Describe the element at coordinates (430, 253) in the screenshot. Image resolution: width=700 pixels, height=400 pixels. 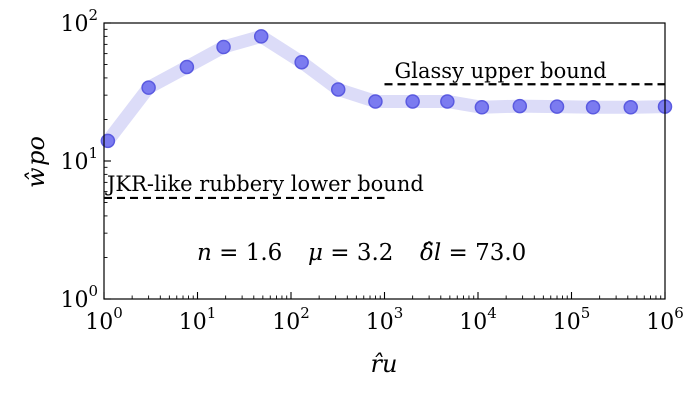
I see `param-delta-symbol: δ̂l` at that location.